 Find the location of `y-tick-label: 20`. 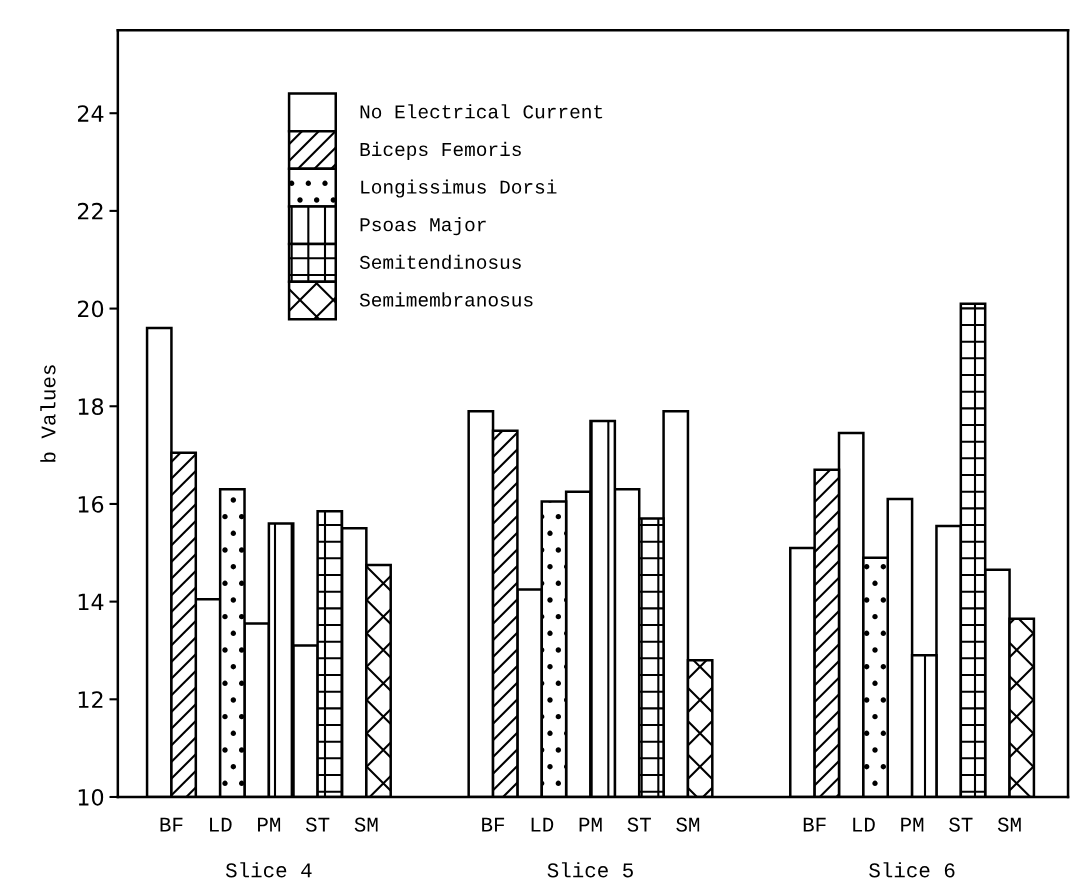

y-tick-label: 20 is located at coordinates (90, 309).